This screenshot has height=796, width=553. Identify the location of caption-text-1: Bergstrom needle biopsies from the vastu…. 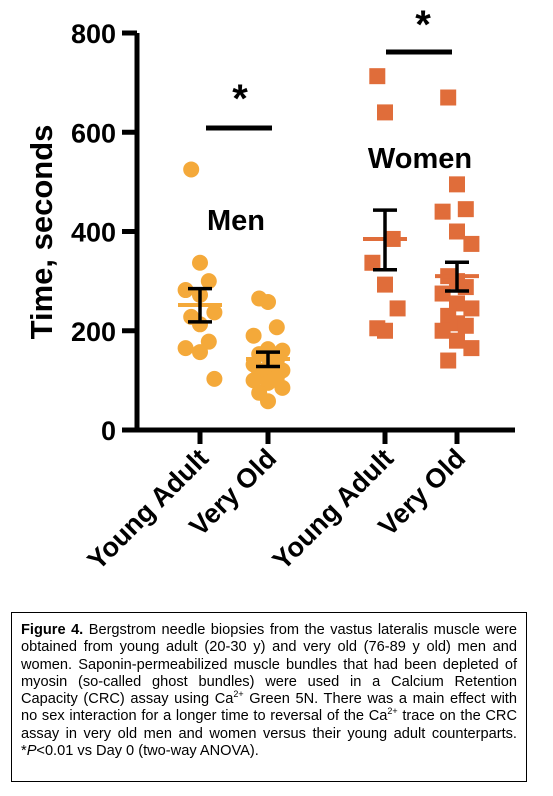
(269, 665).